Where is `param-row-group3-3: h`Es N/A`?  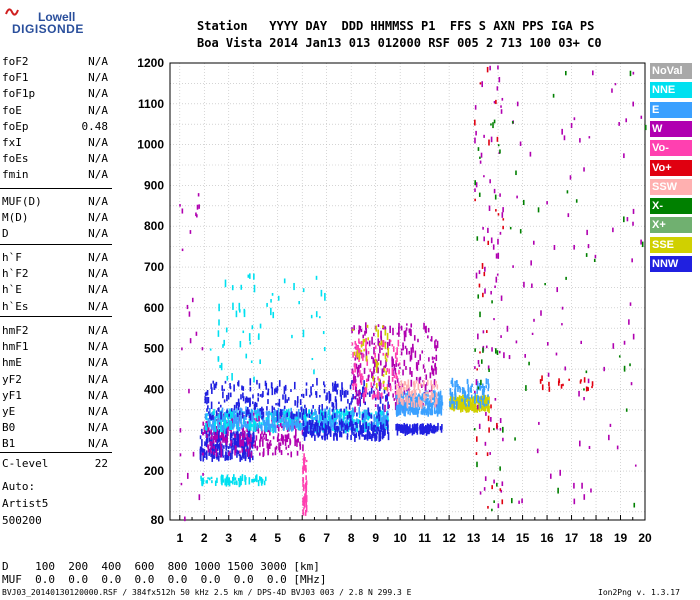 param-row-group3-3: h`Es N/A is located at coordinates (57, 308).